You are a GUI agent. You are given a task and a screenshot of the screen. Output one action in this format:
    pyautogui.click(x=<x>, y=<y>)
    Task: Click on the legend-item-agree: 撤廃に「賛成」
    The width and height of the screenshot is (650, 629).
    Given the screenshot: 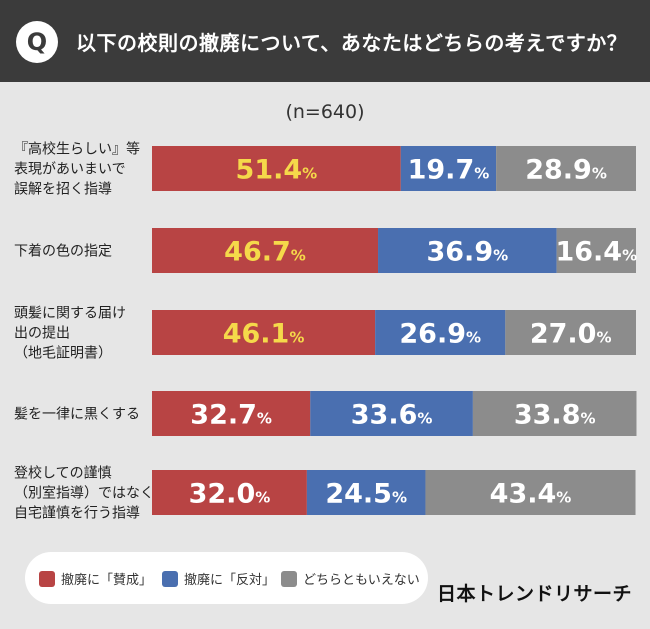 What is the action you would take?
    pyautogui.click(x=95, y=578)
    